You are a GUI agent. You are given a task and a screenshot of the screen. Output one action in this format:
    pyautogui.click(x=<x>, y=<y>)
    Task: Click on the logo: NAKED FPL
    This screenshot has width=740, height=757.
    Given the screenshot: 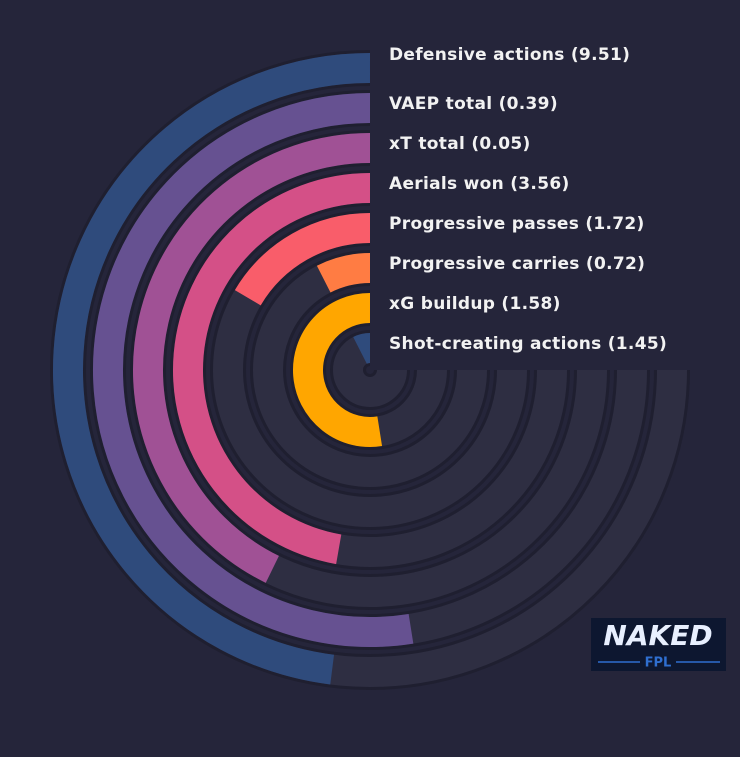 What is the action you would take?
    pyautogui.click(x=658, y=644)
    